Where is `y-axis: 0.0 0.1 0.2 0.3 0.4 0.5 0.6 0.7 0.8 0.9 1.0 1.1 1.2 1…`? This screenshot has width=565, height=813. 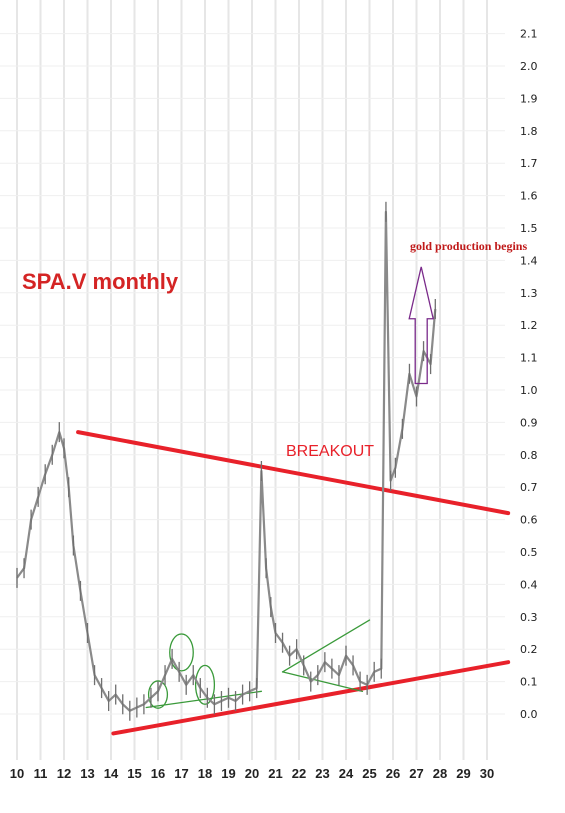
y-axis: 0.0 0.1 0.2 0.3 0.4 0.5 0.6 0.7 0.8 0.9 1.0 1.1 1.2 1… is located at coordinates (529, 374).